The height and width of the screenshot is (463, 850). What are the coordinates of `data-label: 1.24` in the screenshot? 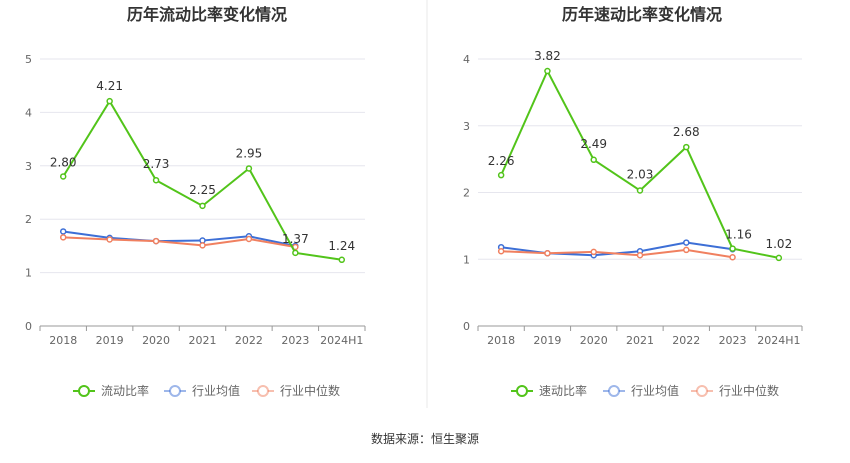 It's located at (341, 246).